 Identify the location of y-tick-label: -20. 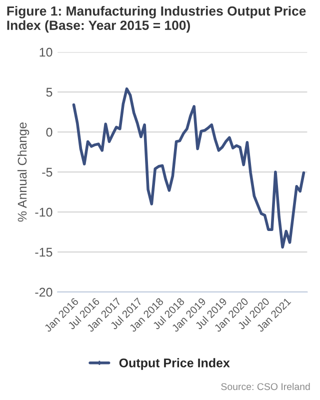
(43, 292).